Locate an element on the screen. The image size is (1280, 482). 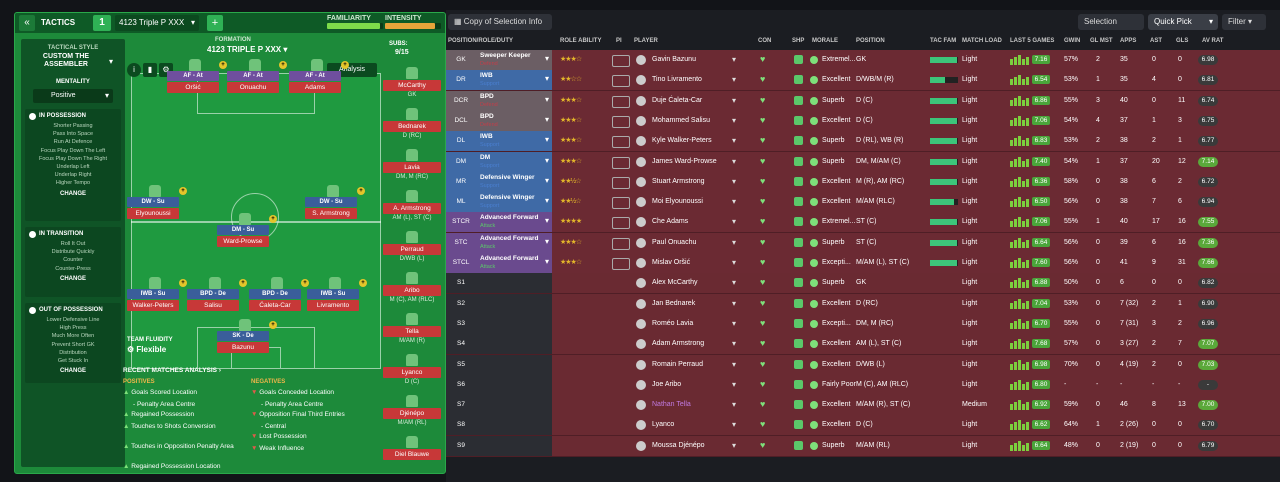
sub-player: McCarthy GK is located at coordinates (412, 82).